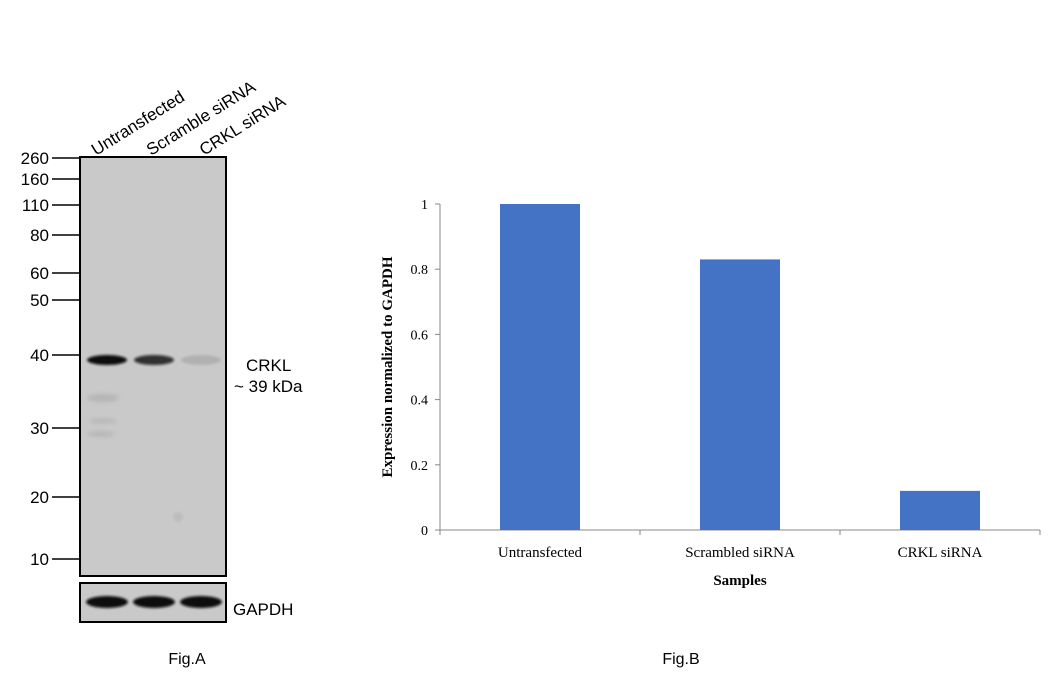 The width and height of the screenshot is (1063, 681). I want to click on mw-markers: 260 160 110 80 60 50 40 30 20 10, so click(50, 359).